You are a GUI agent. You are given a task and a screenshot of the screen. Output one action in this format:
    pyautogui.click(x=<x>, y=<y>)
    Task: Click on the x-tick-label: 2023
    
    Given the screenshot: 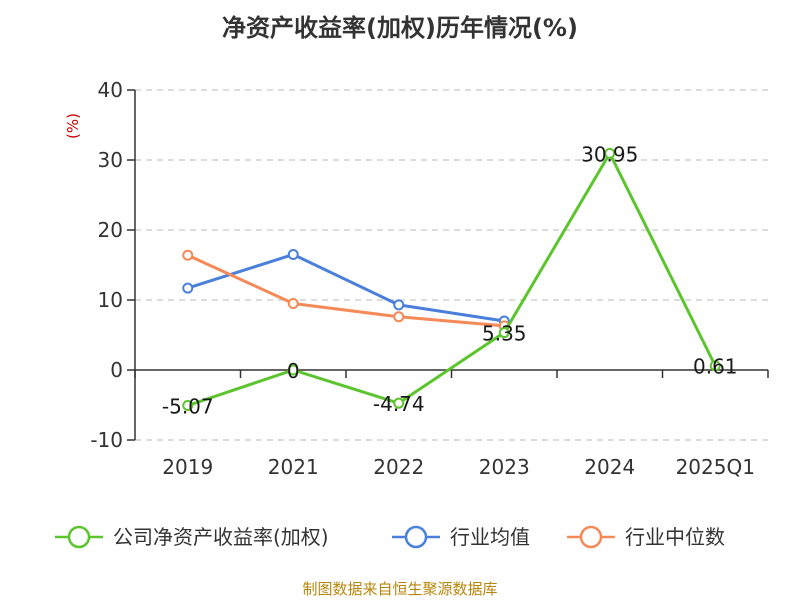 What is the action you would take?
    pyautogui.click(x=504, y=467)
    